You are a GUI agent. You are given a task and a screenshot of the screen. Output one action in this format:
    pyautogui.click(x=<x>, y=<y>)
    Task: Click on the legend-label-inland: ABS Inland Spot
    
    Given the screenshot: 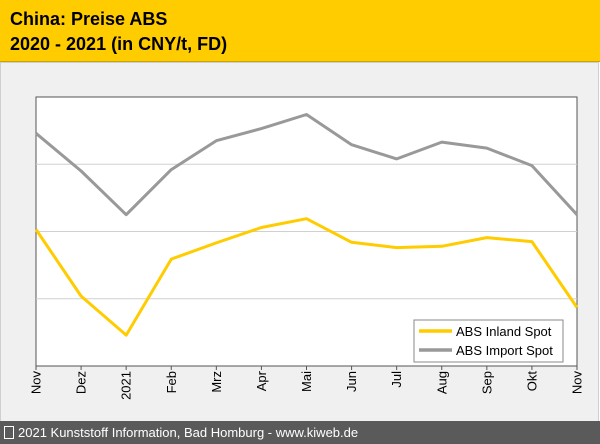 What is the action you would take?
    pyautogui.click(x=504, y=331)
    